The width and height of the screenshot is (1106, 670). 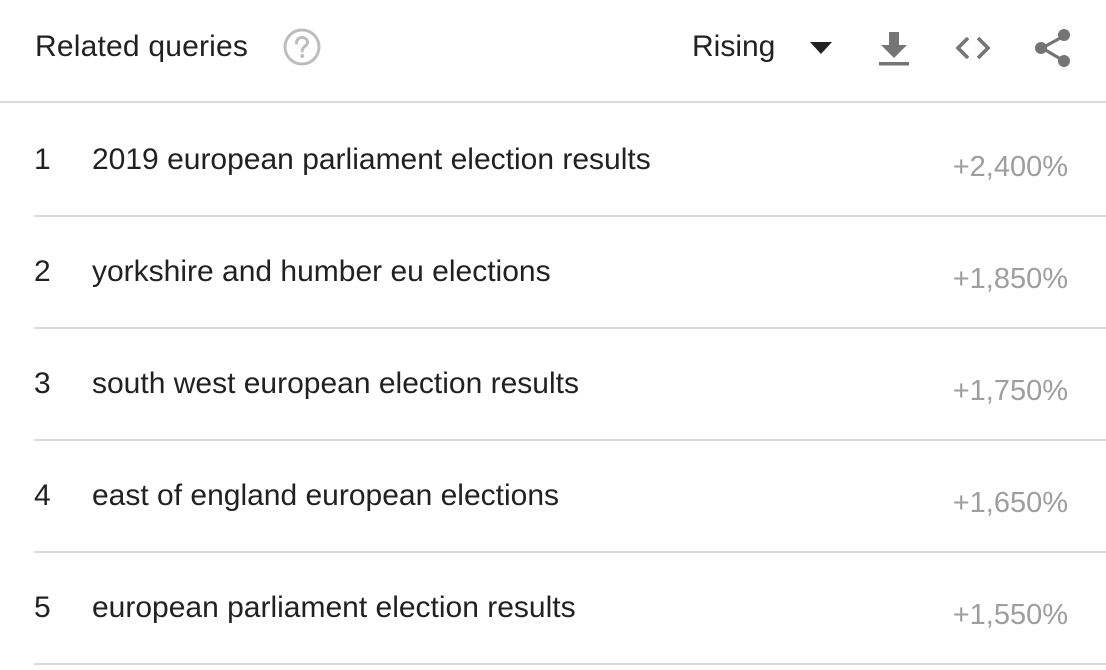 What do you see at coordinates (821, 47) in the screenshot?
I see `arrow-drop-down-icon` at bounding box center [821, 47].